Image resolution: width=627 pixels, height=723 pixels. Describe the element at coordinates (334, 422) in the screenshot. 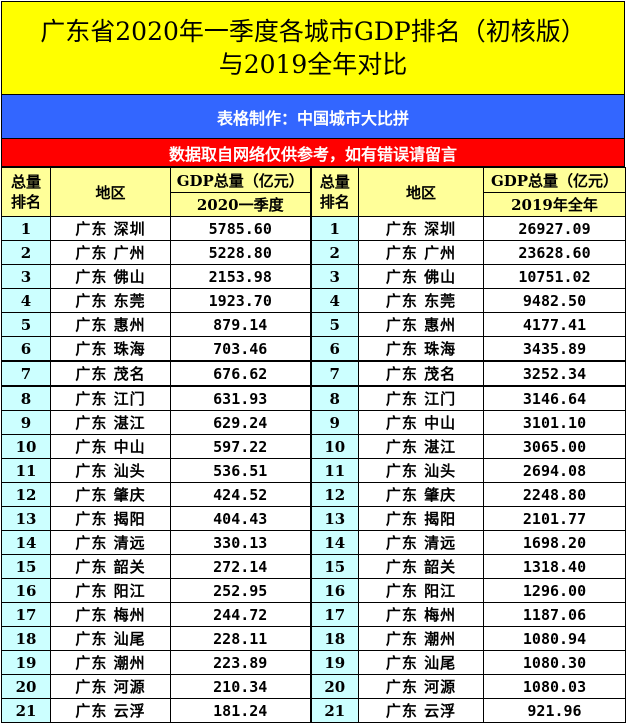

I see `rank-cell: 9` at that location.